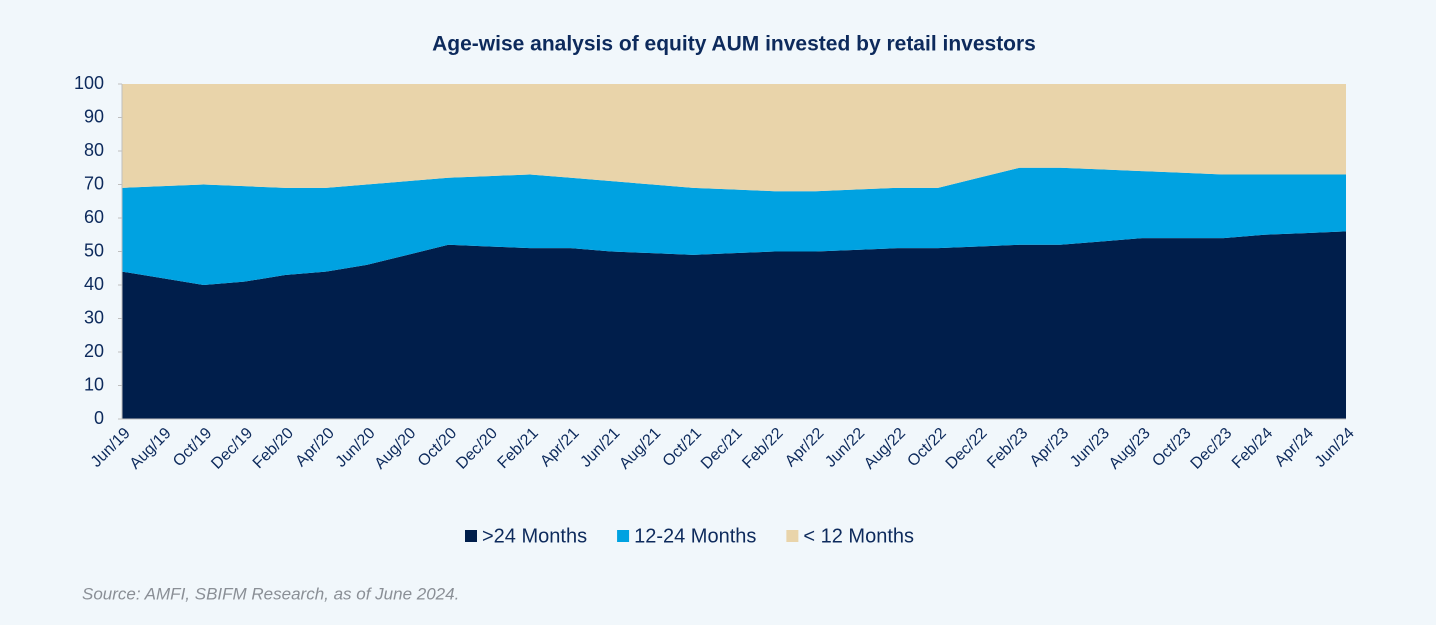  Describe the element at coordinates (967, 449) in the screenshot. I see `x-tick-label: Dec/22` at that location.